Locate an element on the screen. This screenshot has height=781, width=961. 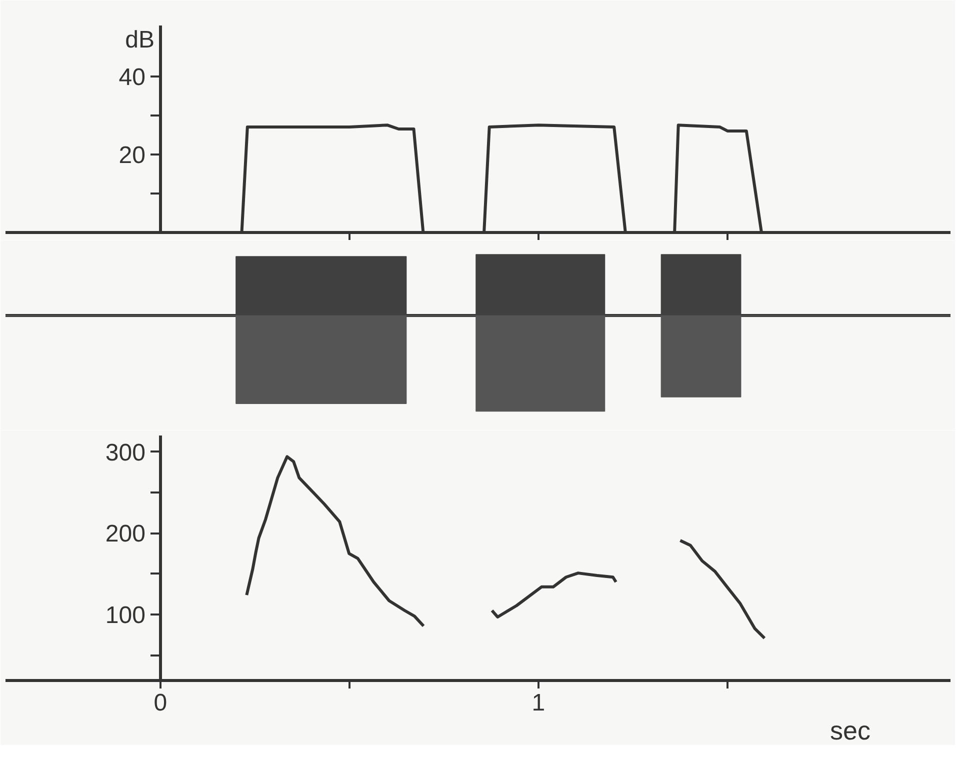
y-tick-label: 20 is located at coordinates (132, 155).